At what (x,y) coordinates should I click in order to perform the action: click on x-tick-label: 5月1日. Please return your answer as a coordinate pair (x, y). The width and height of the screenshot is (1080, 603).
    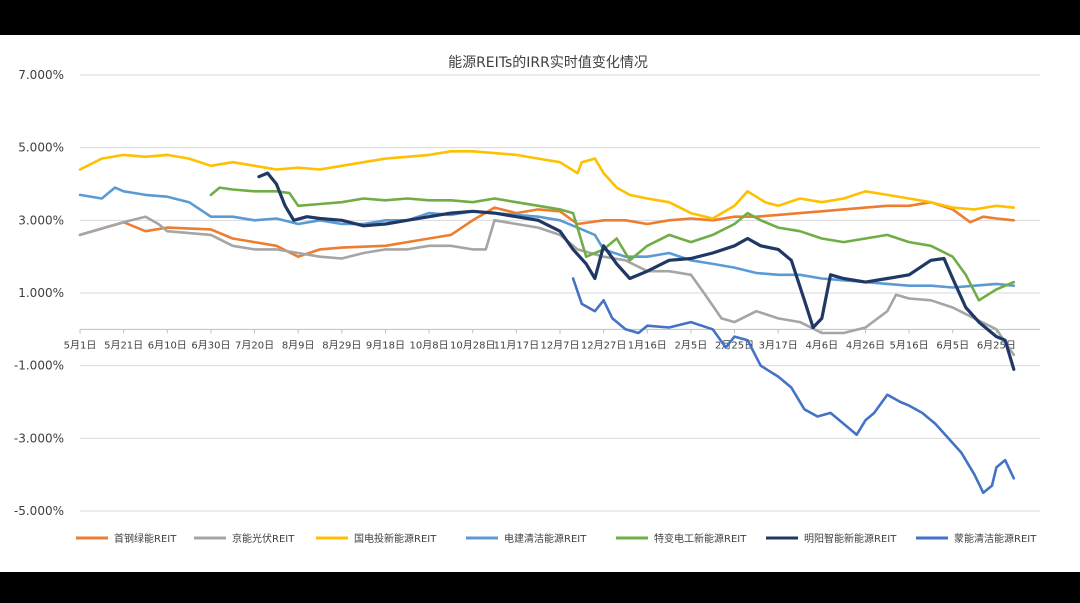
    Looking at the image, I should click on (80, 345).